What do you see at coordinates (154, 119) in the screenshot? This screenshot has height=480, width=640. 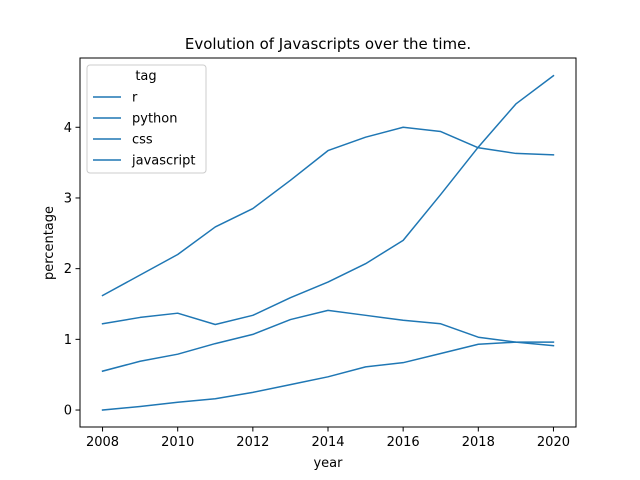 I see `legend-label-python: python` at bounding box center [154, 119].